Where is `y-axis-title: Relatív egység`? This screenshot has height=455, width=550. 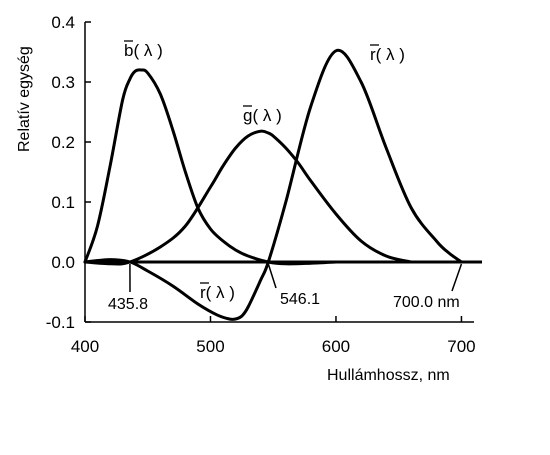 y-axis-title: Relatív egység is located at coordinates (24, 99).